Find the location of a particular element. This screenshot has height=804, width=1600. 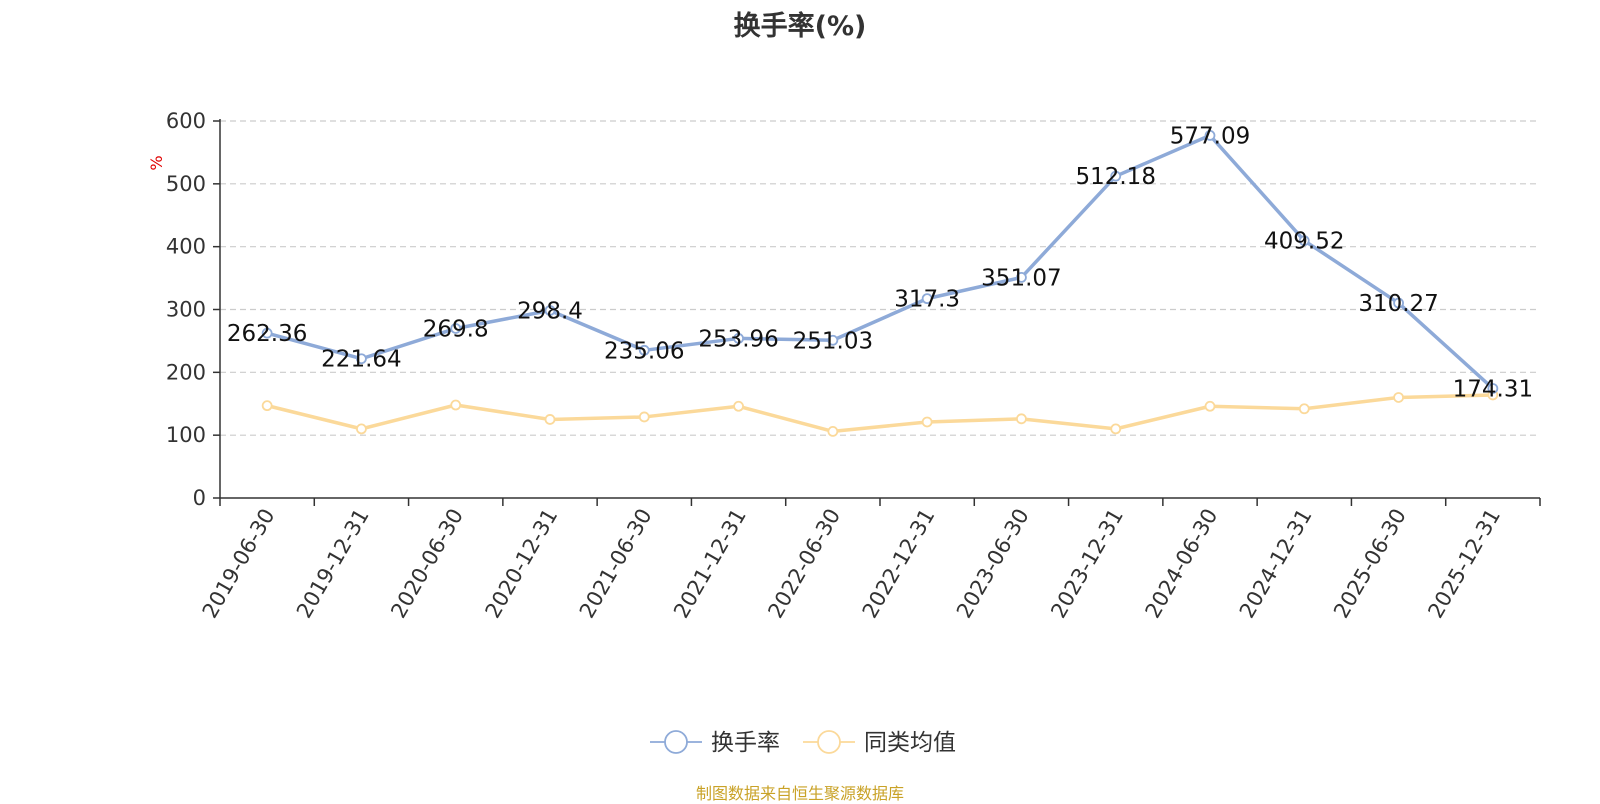

legend-label: 换手率 is located at coordinates (745, 743).